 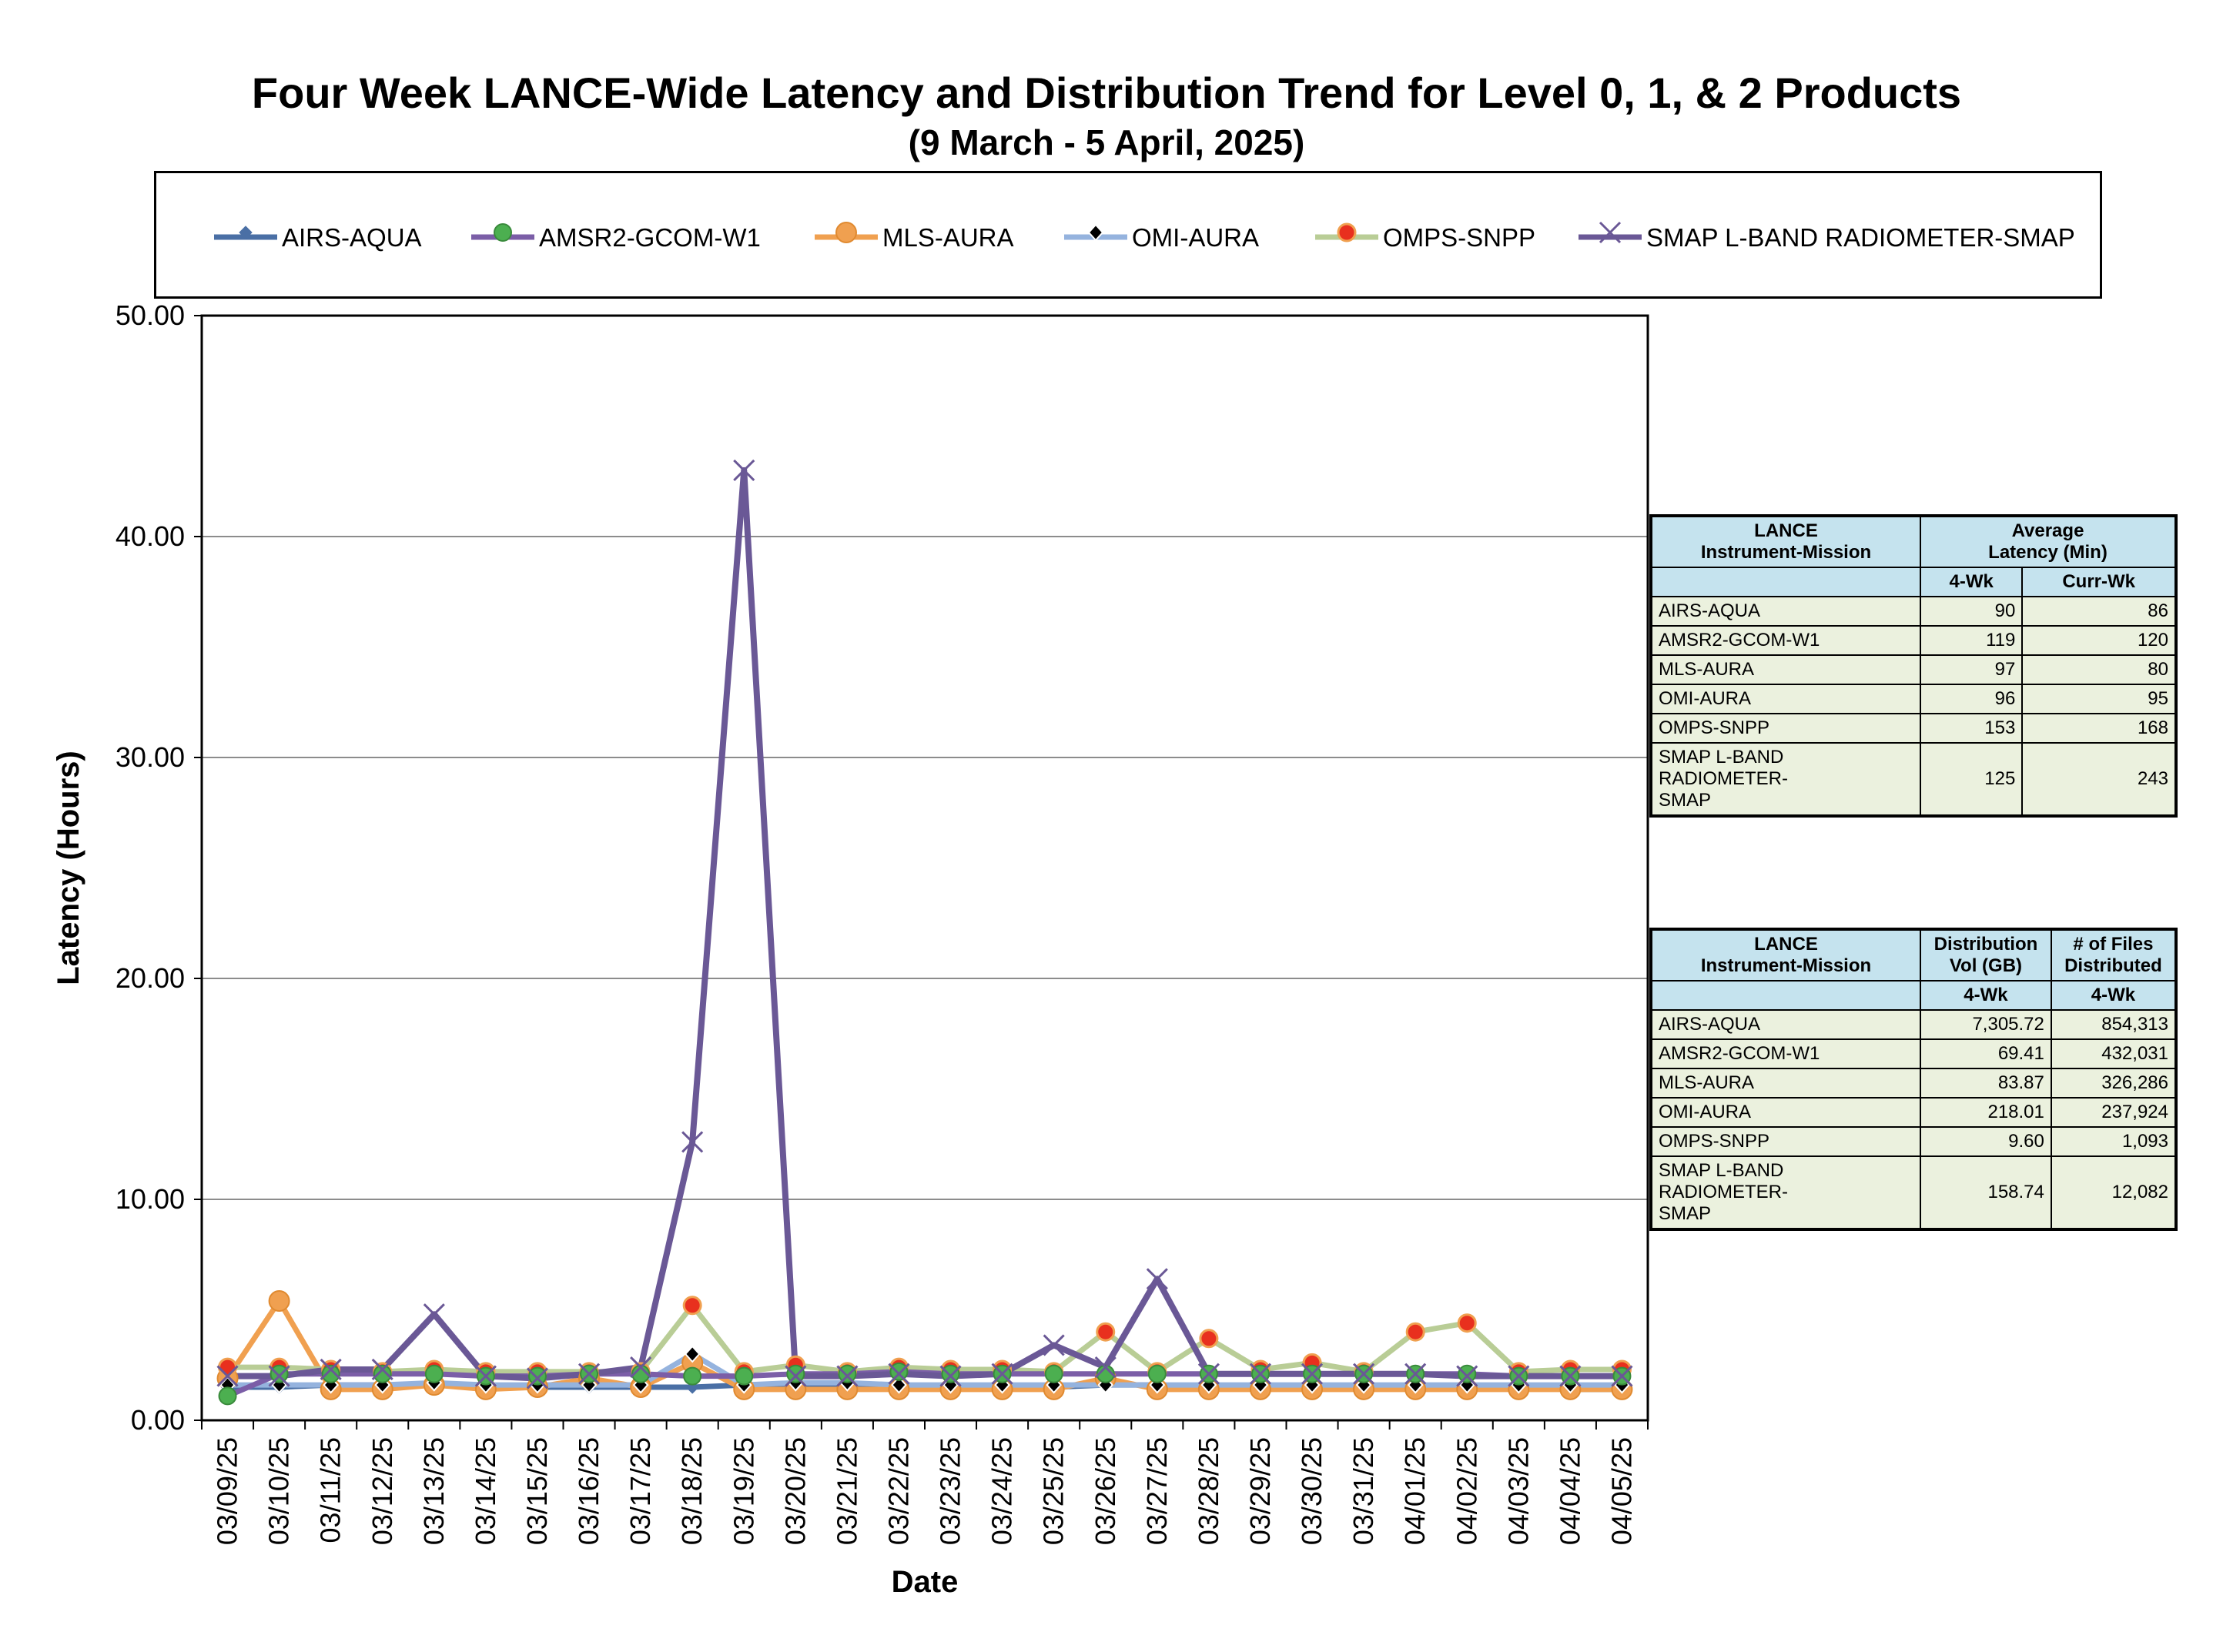 What do you see at coordinates (1914, 779) in the screenshot?
I see `latency-row: SMAP L-BAND RADIOMETER- SMAP 125 243` at bounding box center [1914, 779].